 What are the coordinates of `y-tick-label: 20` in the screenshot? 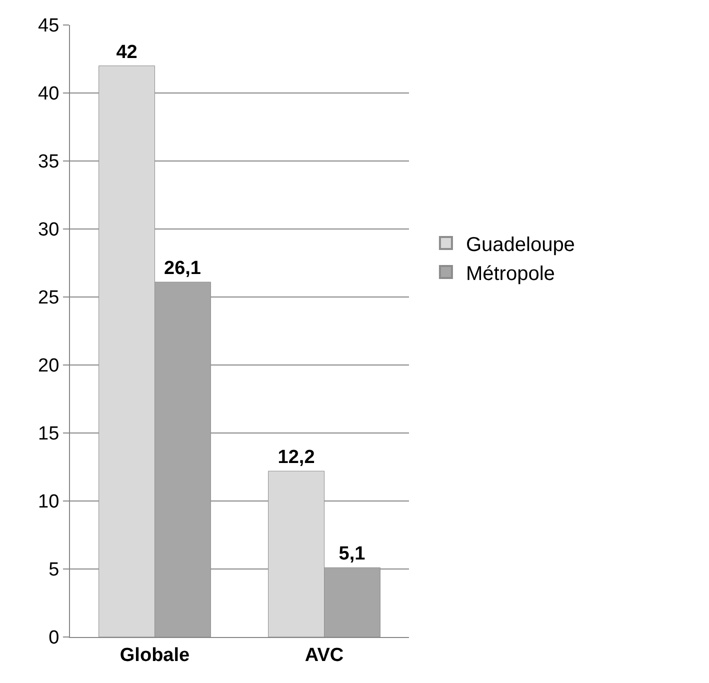 It's located at (49, 366).